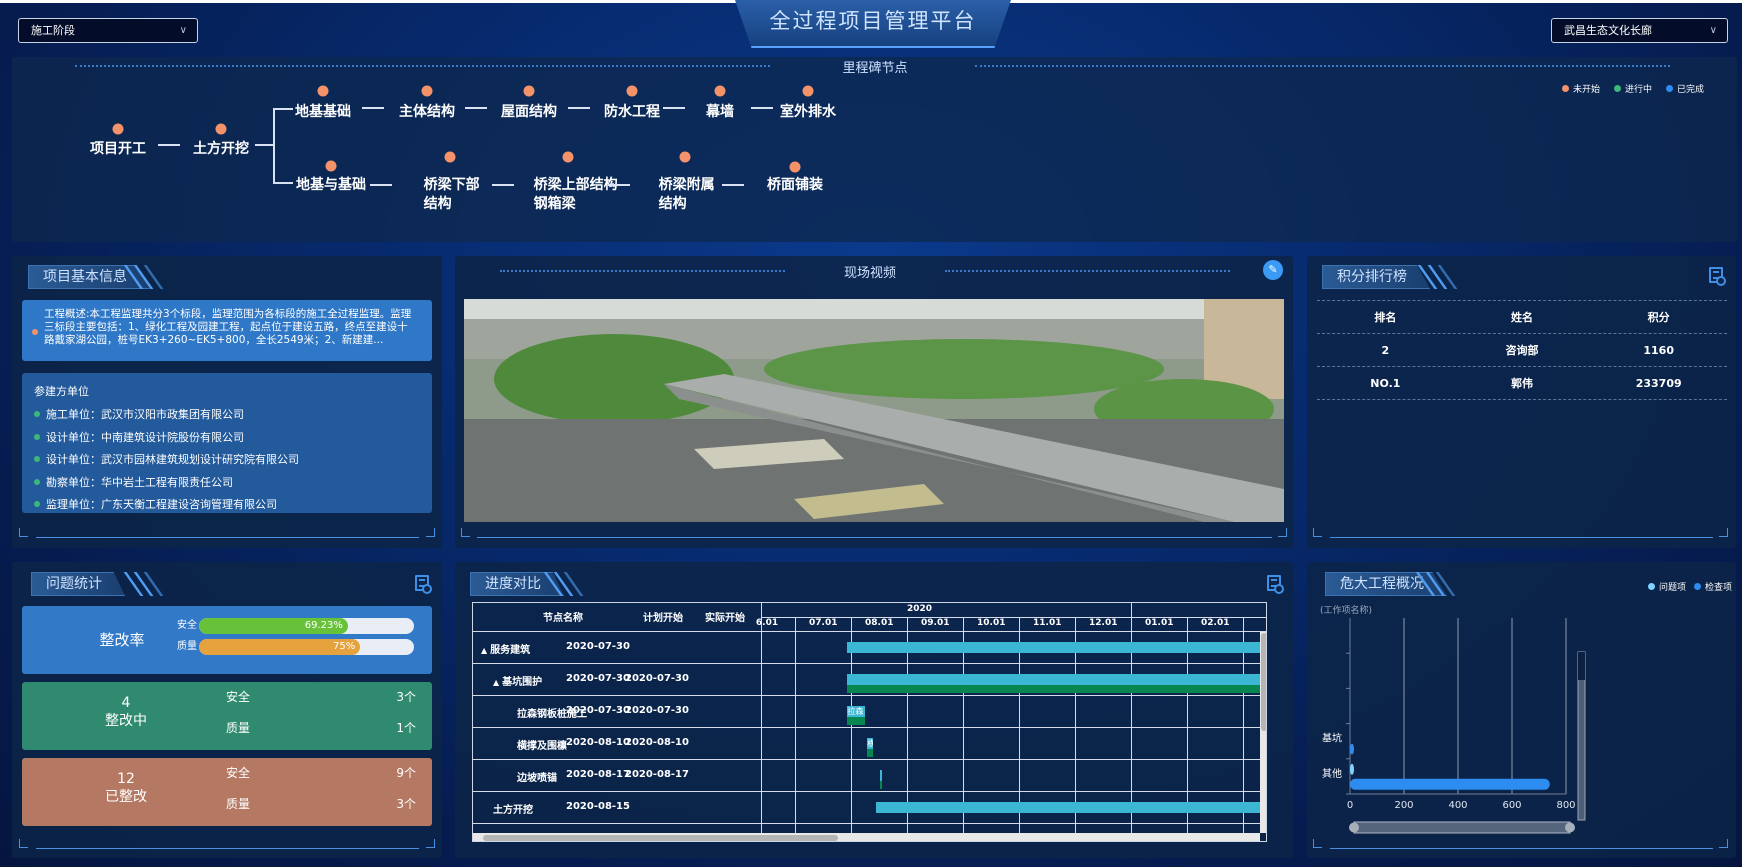 The width and height of the screenshot is (1742, 867). Describe the element at coordinates (323, 112) in the screenshot. I see `milestone-node: 地基基础` at that location.